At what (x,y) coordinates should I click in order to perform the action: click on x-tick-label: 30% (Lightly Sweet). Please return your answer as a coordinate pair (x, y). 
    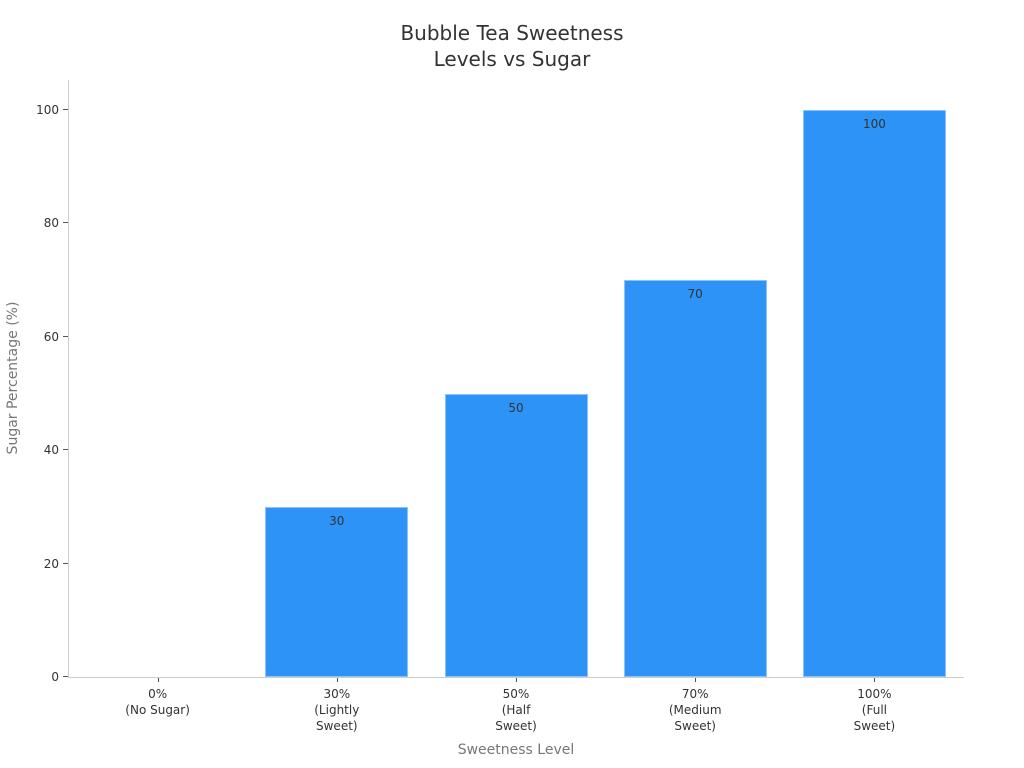
    Looking at the image, I should click on (337, 710).